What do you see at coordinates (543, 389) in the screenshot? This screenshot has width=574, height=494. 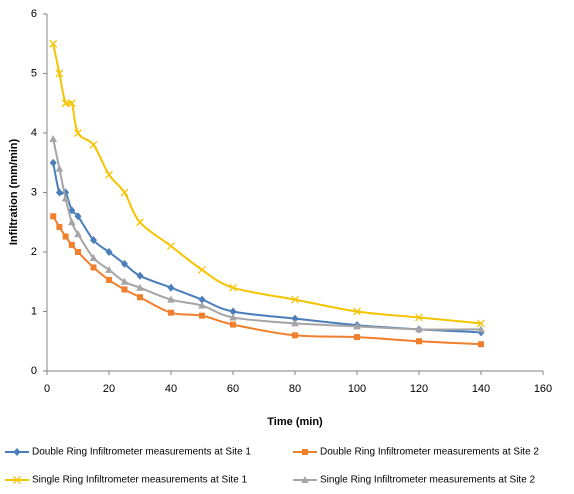 I see `x-tick-label: 160` at bounding box center [543, 389].